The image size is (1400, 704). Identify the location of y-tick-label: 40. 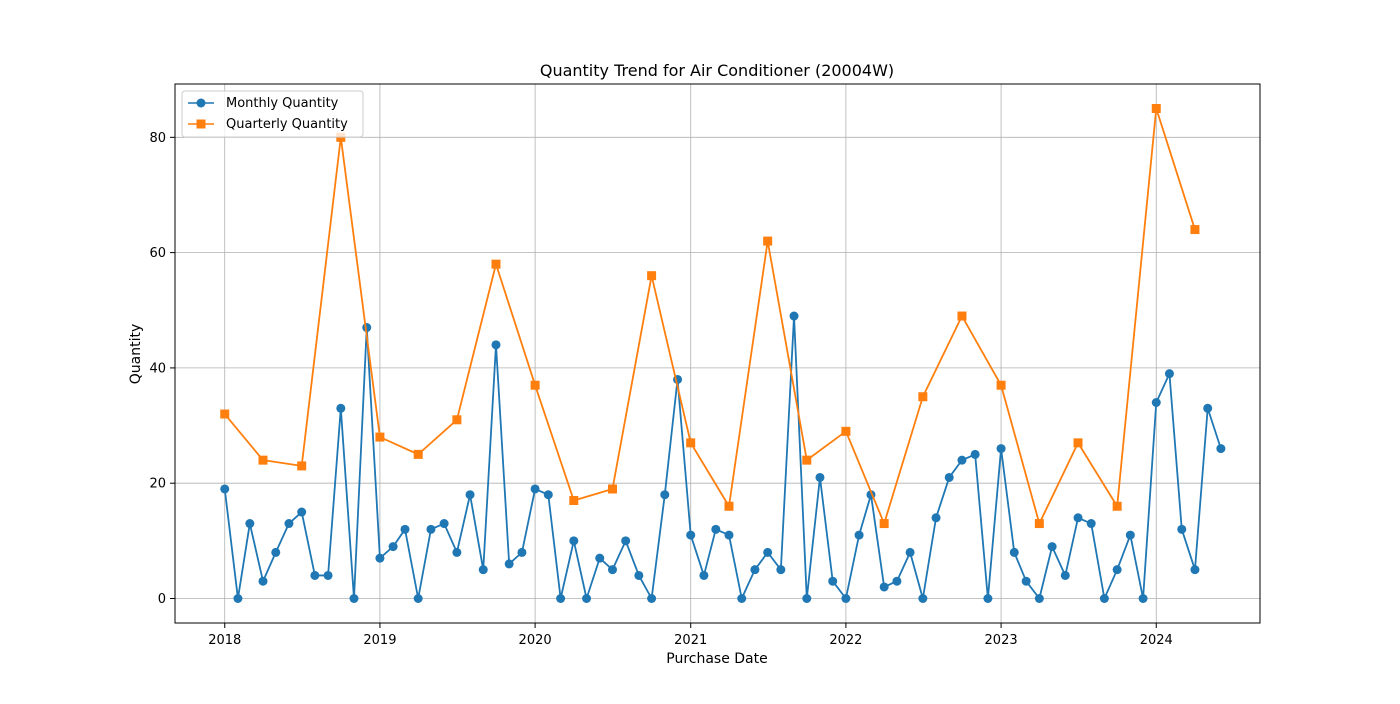
(157, 368).